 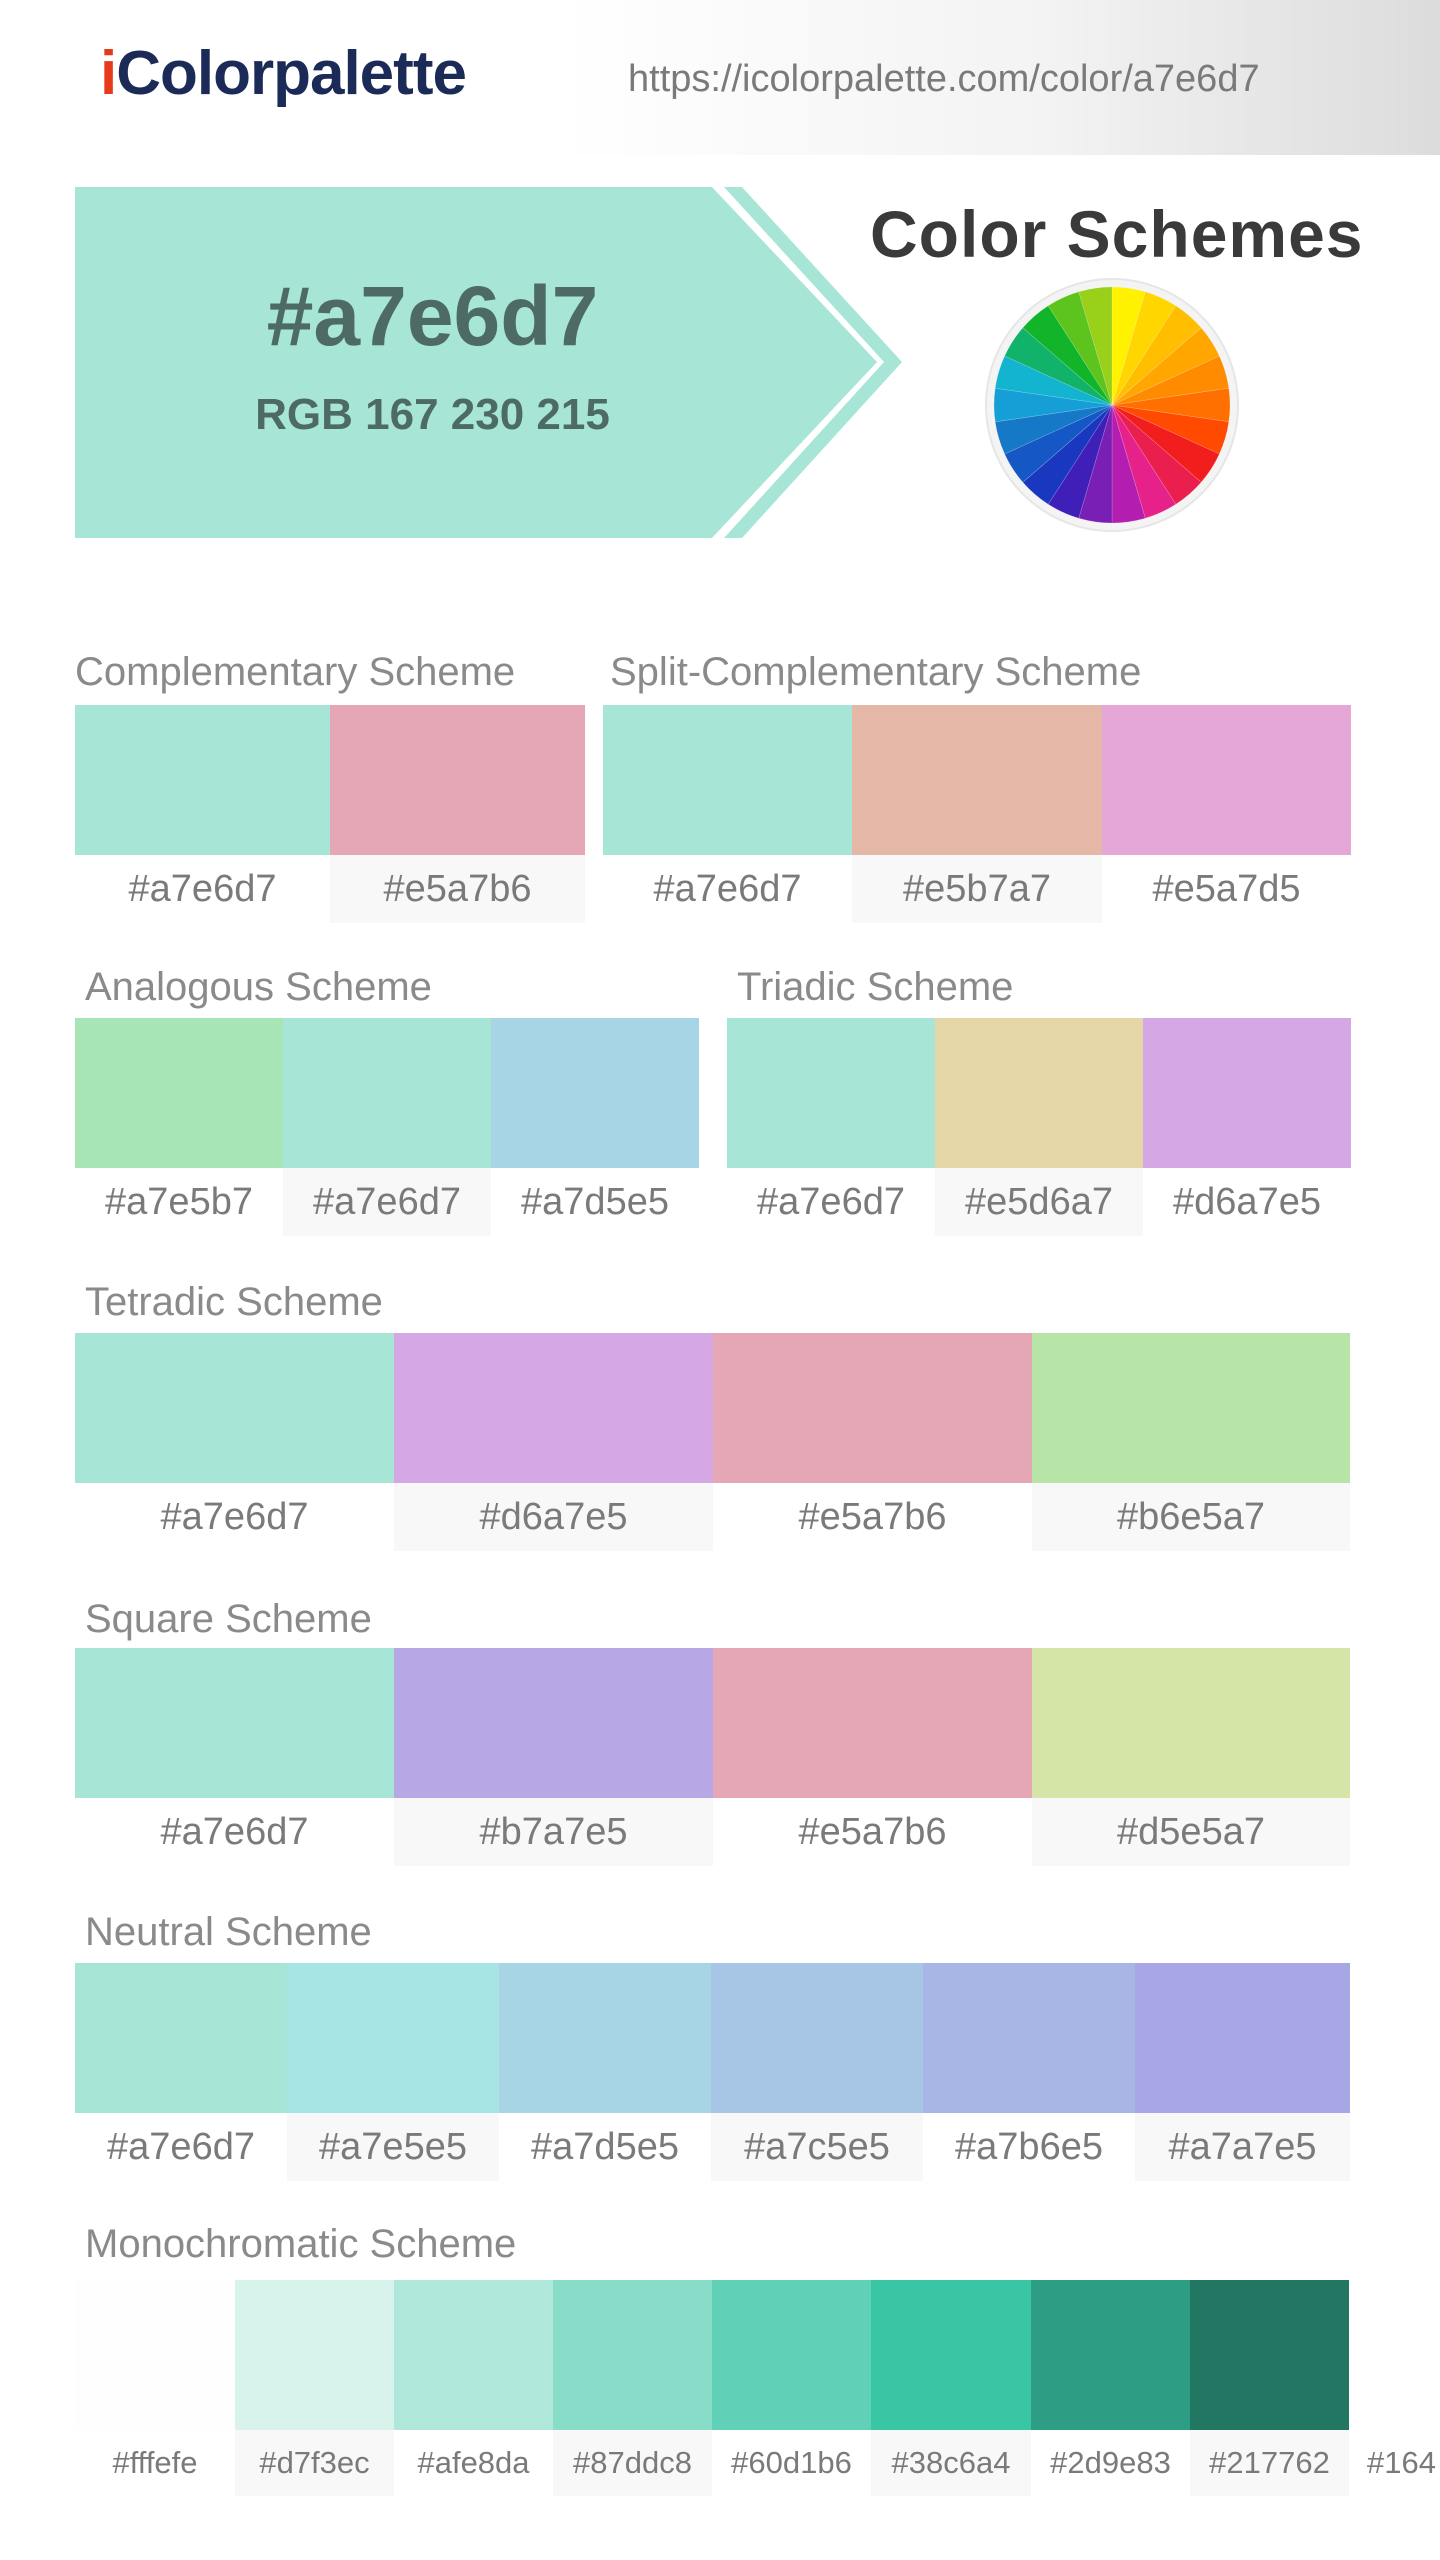 I want to click on square-scheme-title: Square Scheme, so click(x=228, y=1619).